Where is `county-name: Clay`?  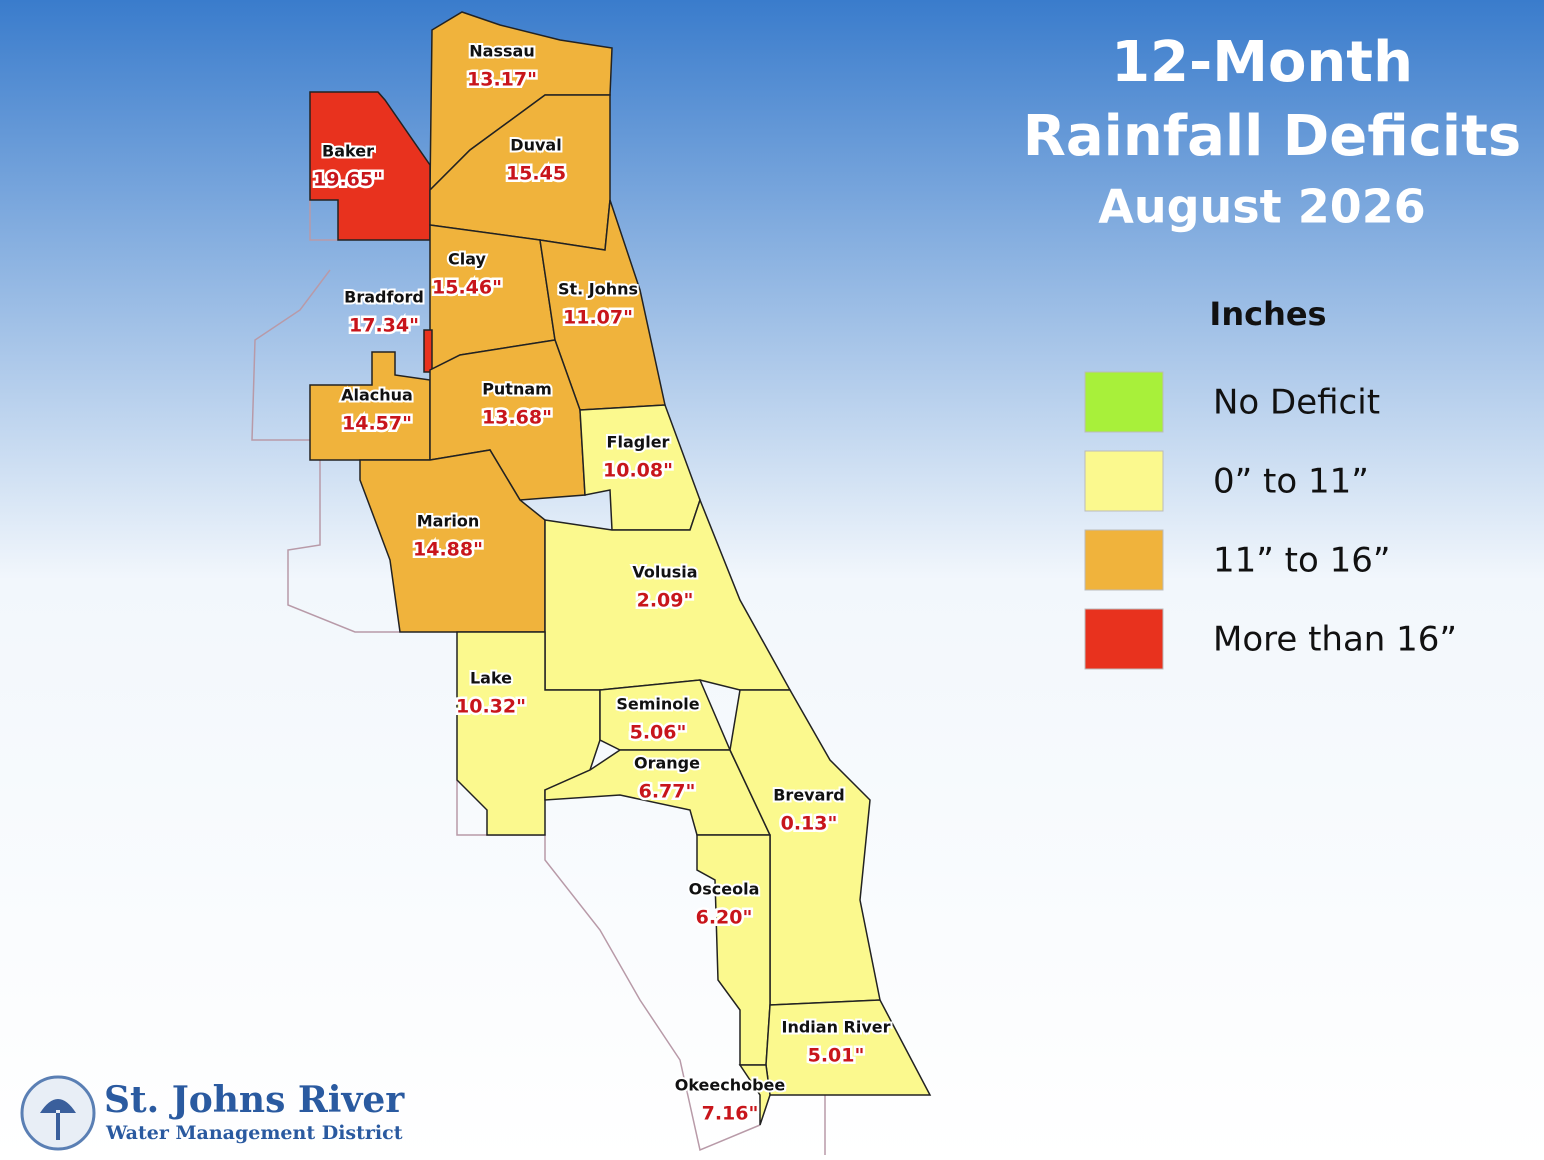 county-name: Clay is located at coordinates (467, 259).